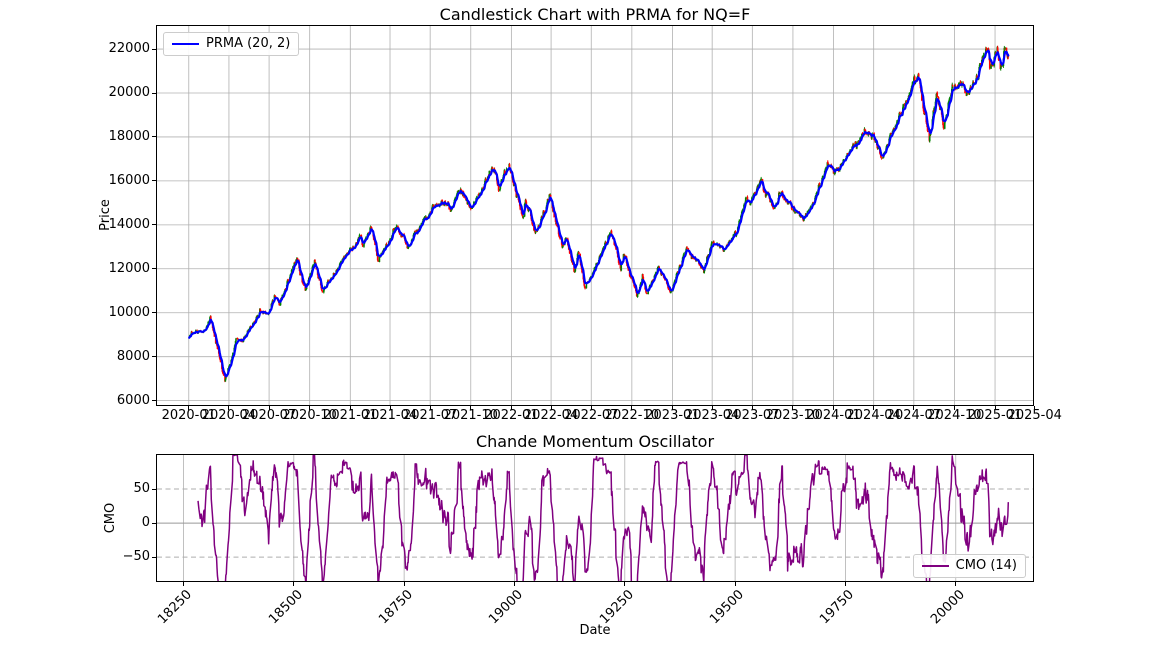 Image resolution: width=1152 pixels, height=650 pixels. Describe the element at coordinates (145, 523) in the screenshot. I see `cmo-y-ticklabel: 0` at that location.